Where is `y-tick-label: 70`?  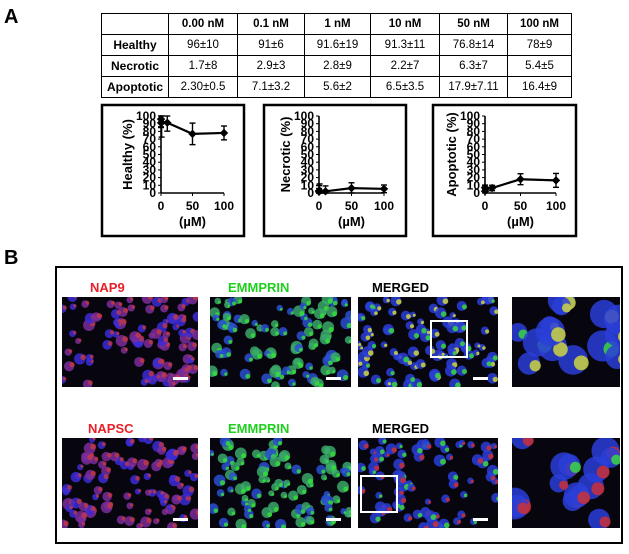
y-tick-label: 70 is located at coordinates (308, 139).